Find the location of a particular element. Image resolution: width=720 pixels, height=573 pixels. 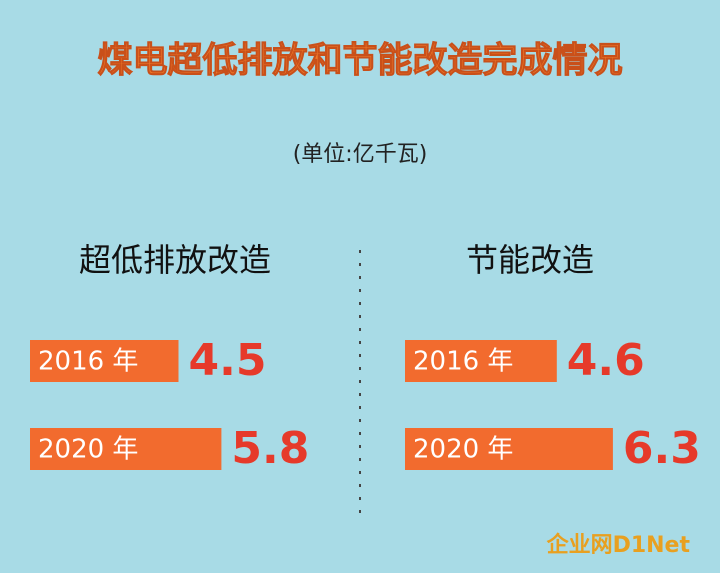

value-label: 5.8 is located at coordinates (270, 448).